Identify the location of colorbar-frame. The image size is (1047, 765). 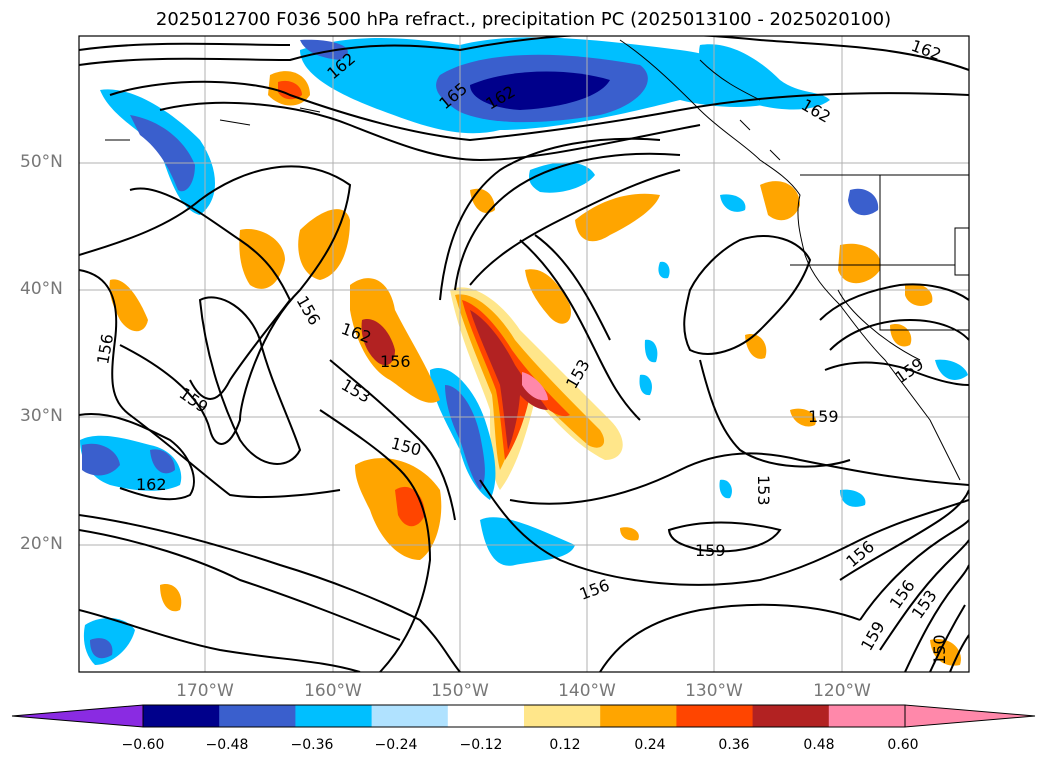
(524, 716).